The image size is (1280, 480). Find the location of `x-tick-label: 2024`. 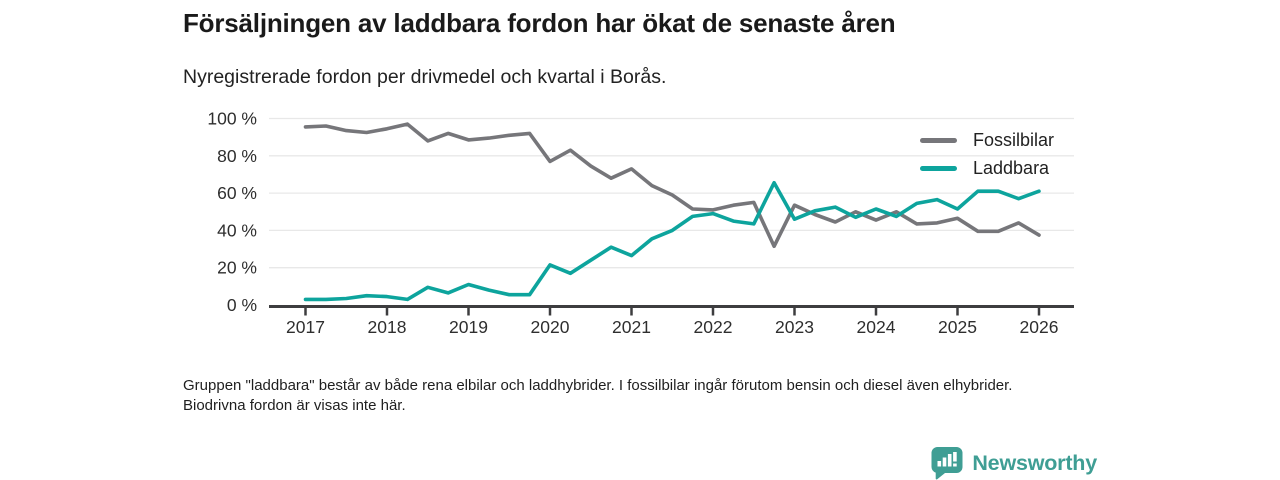

x-tick-label: 2024 is located at coordinates (876, 327).